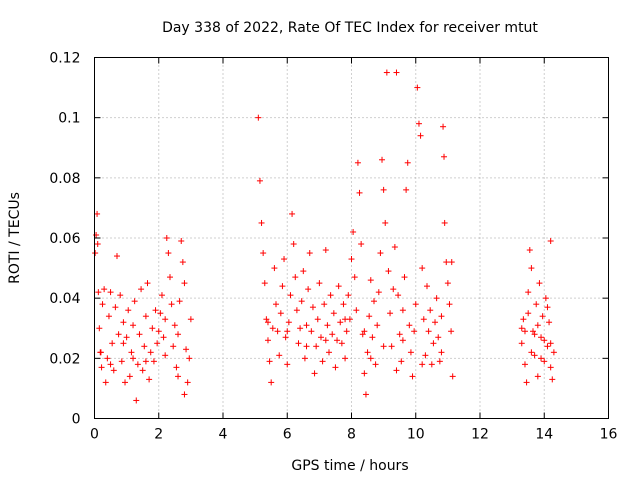  What do you see at coordinates (158, 435) in the screenshot?
I see `x-tick-label: 2` at bounding box center [158, 435].